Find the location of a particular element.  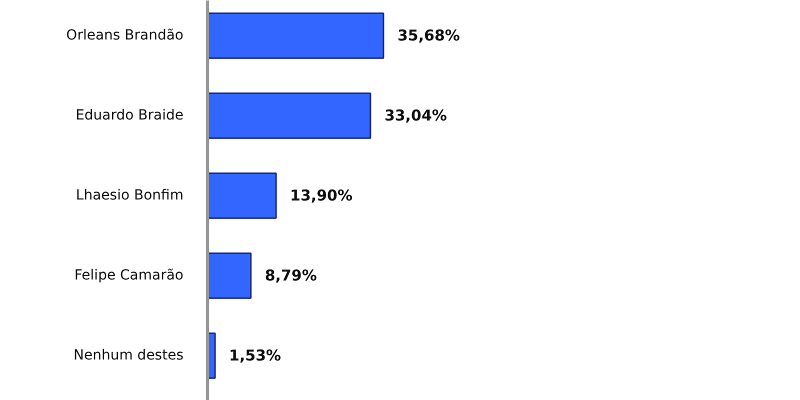

data-label: 35,68% is located at coordinates (428, 35).